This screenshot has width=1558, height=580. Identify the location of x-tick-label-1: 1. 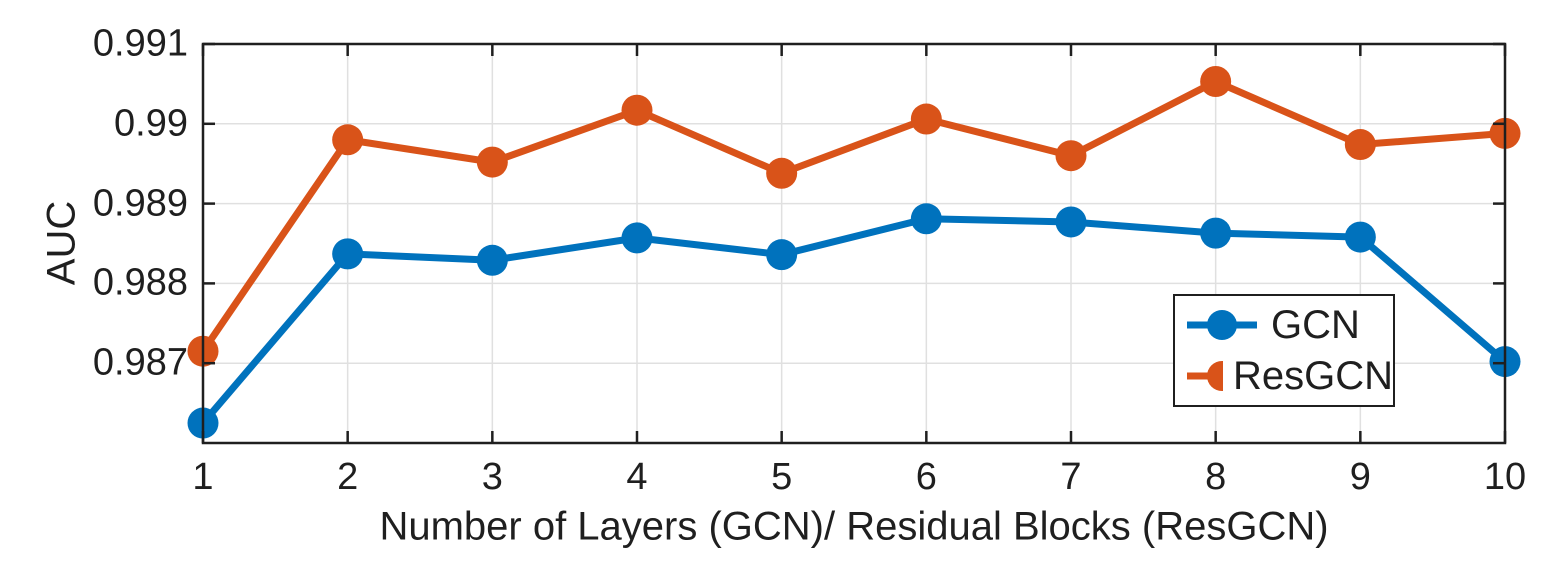
(203, 477).